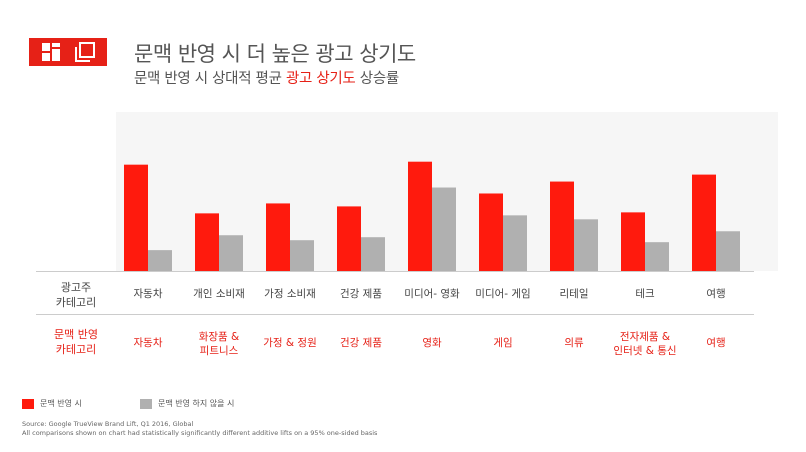 This screenshot has height=452, width=806. I want to click on subtitle-highlight: 광고 상기도, so click(320, 79).